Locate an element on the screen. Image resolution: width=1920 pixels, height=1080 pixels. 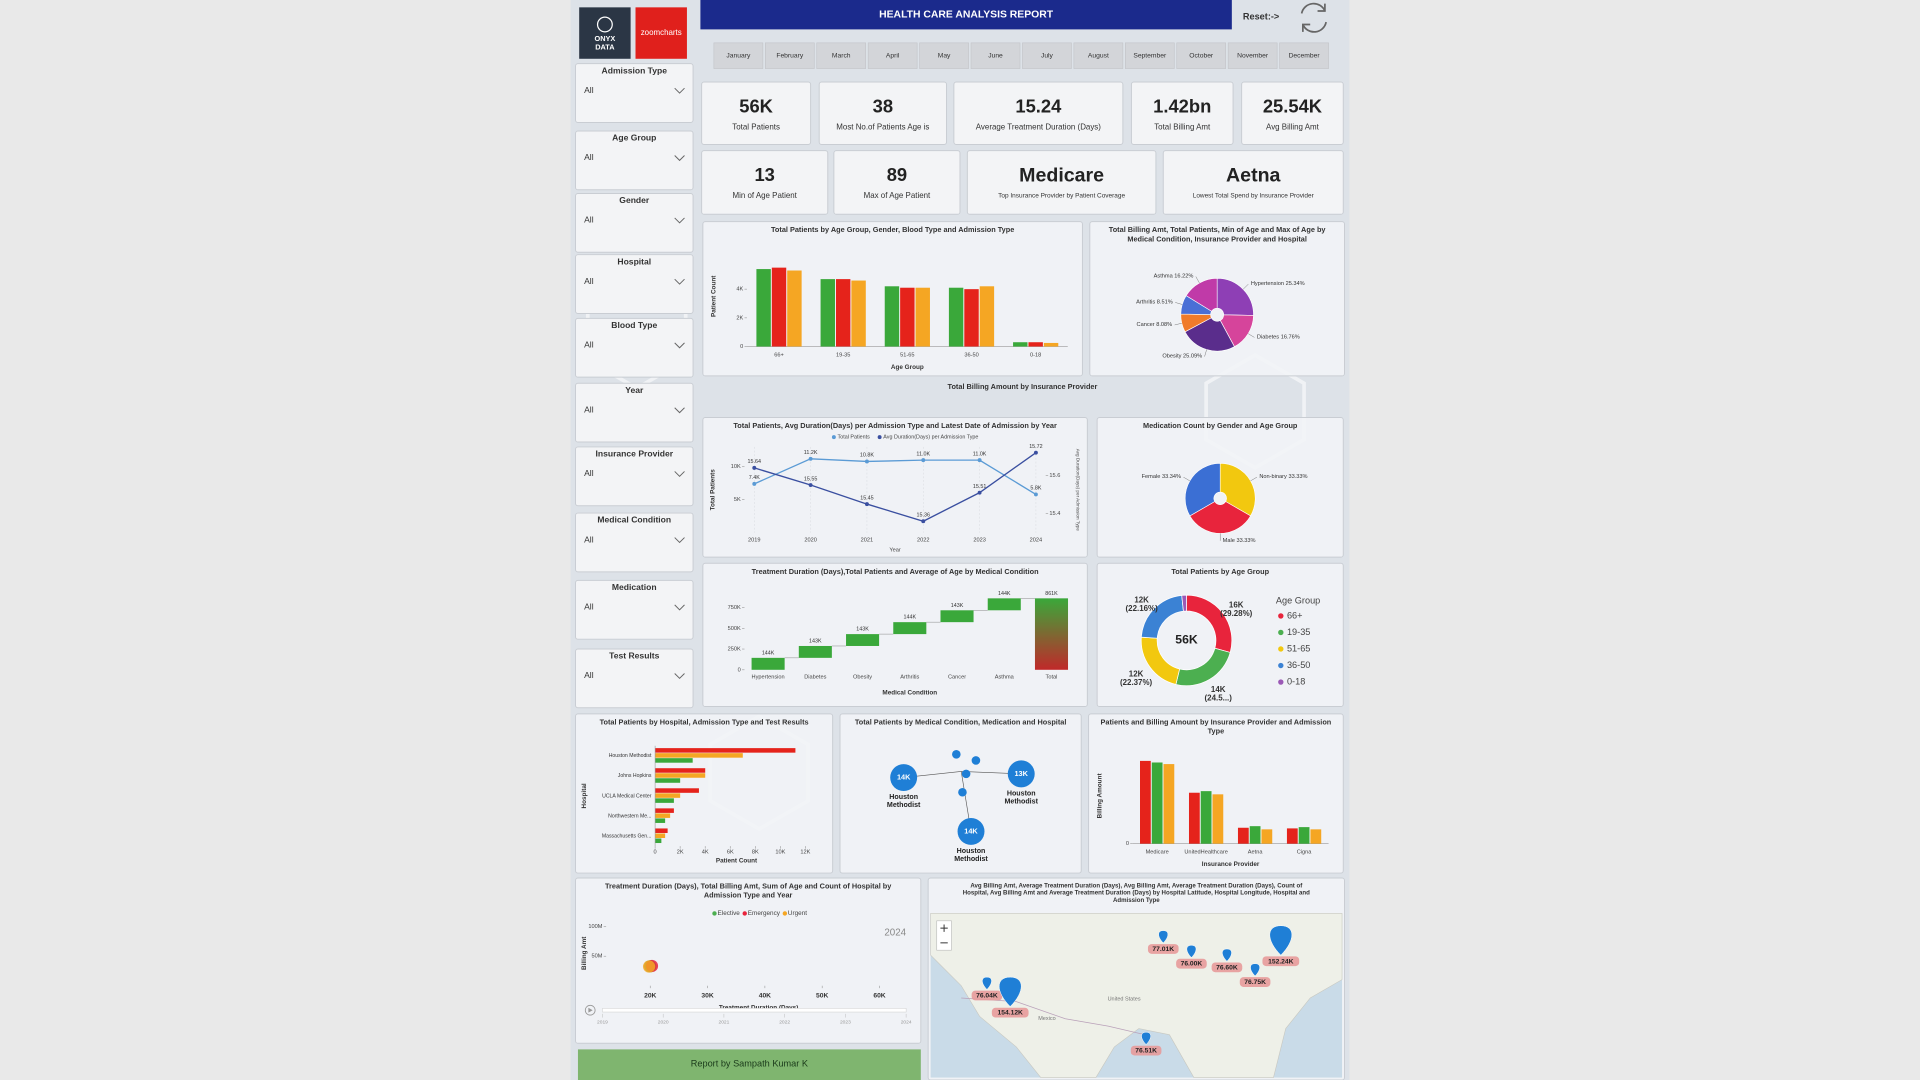
map-place-label: United States is located at coordinates (1124, 1000).